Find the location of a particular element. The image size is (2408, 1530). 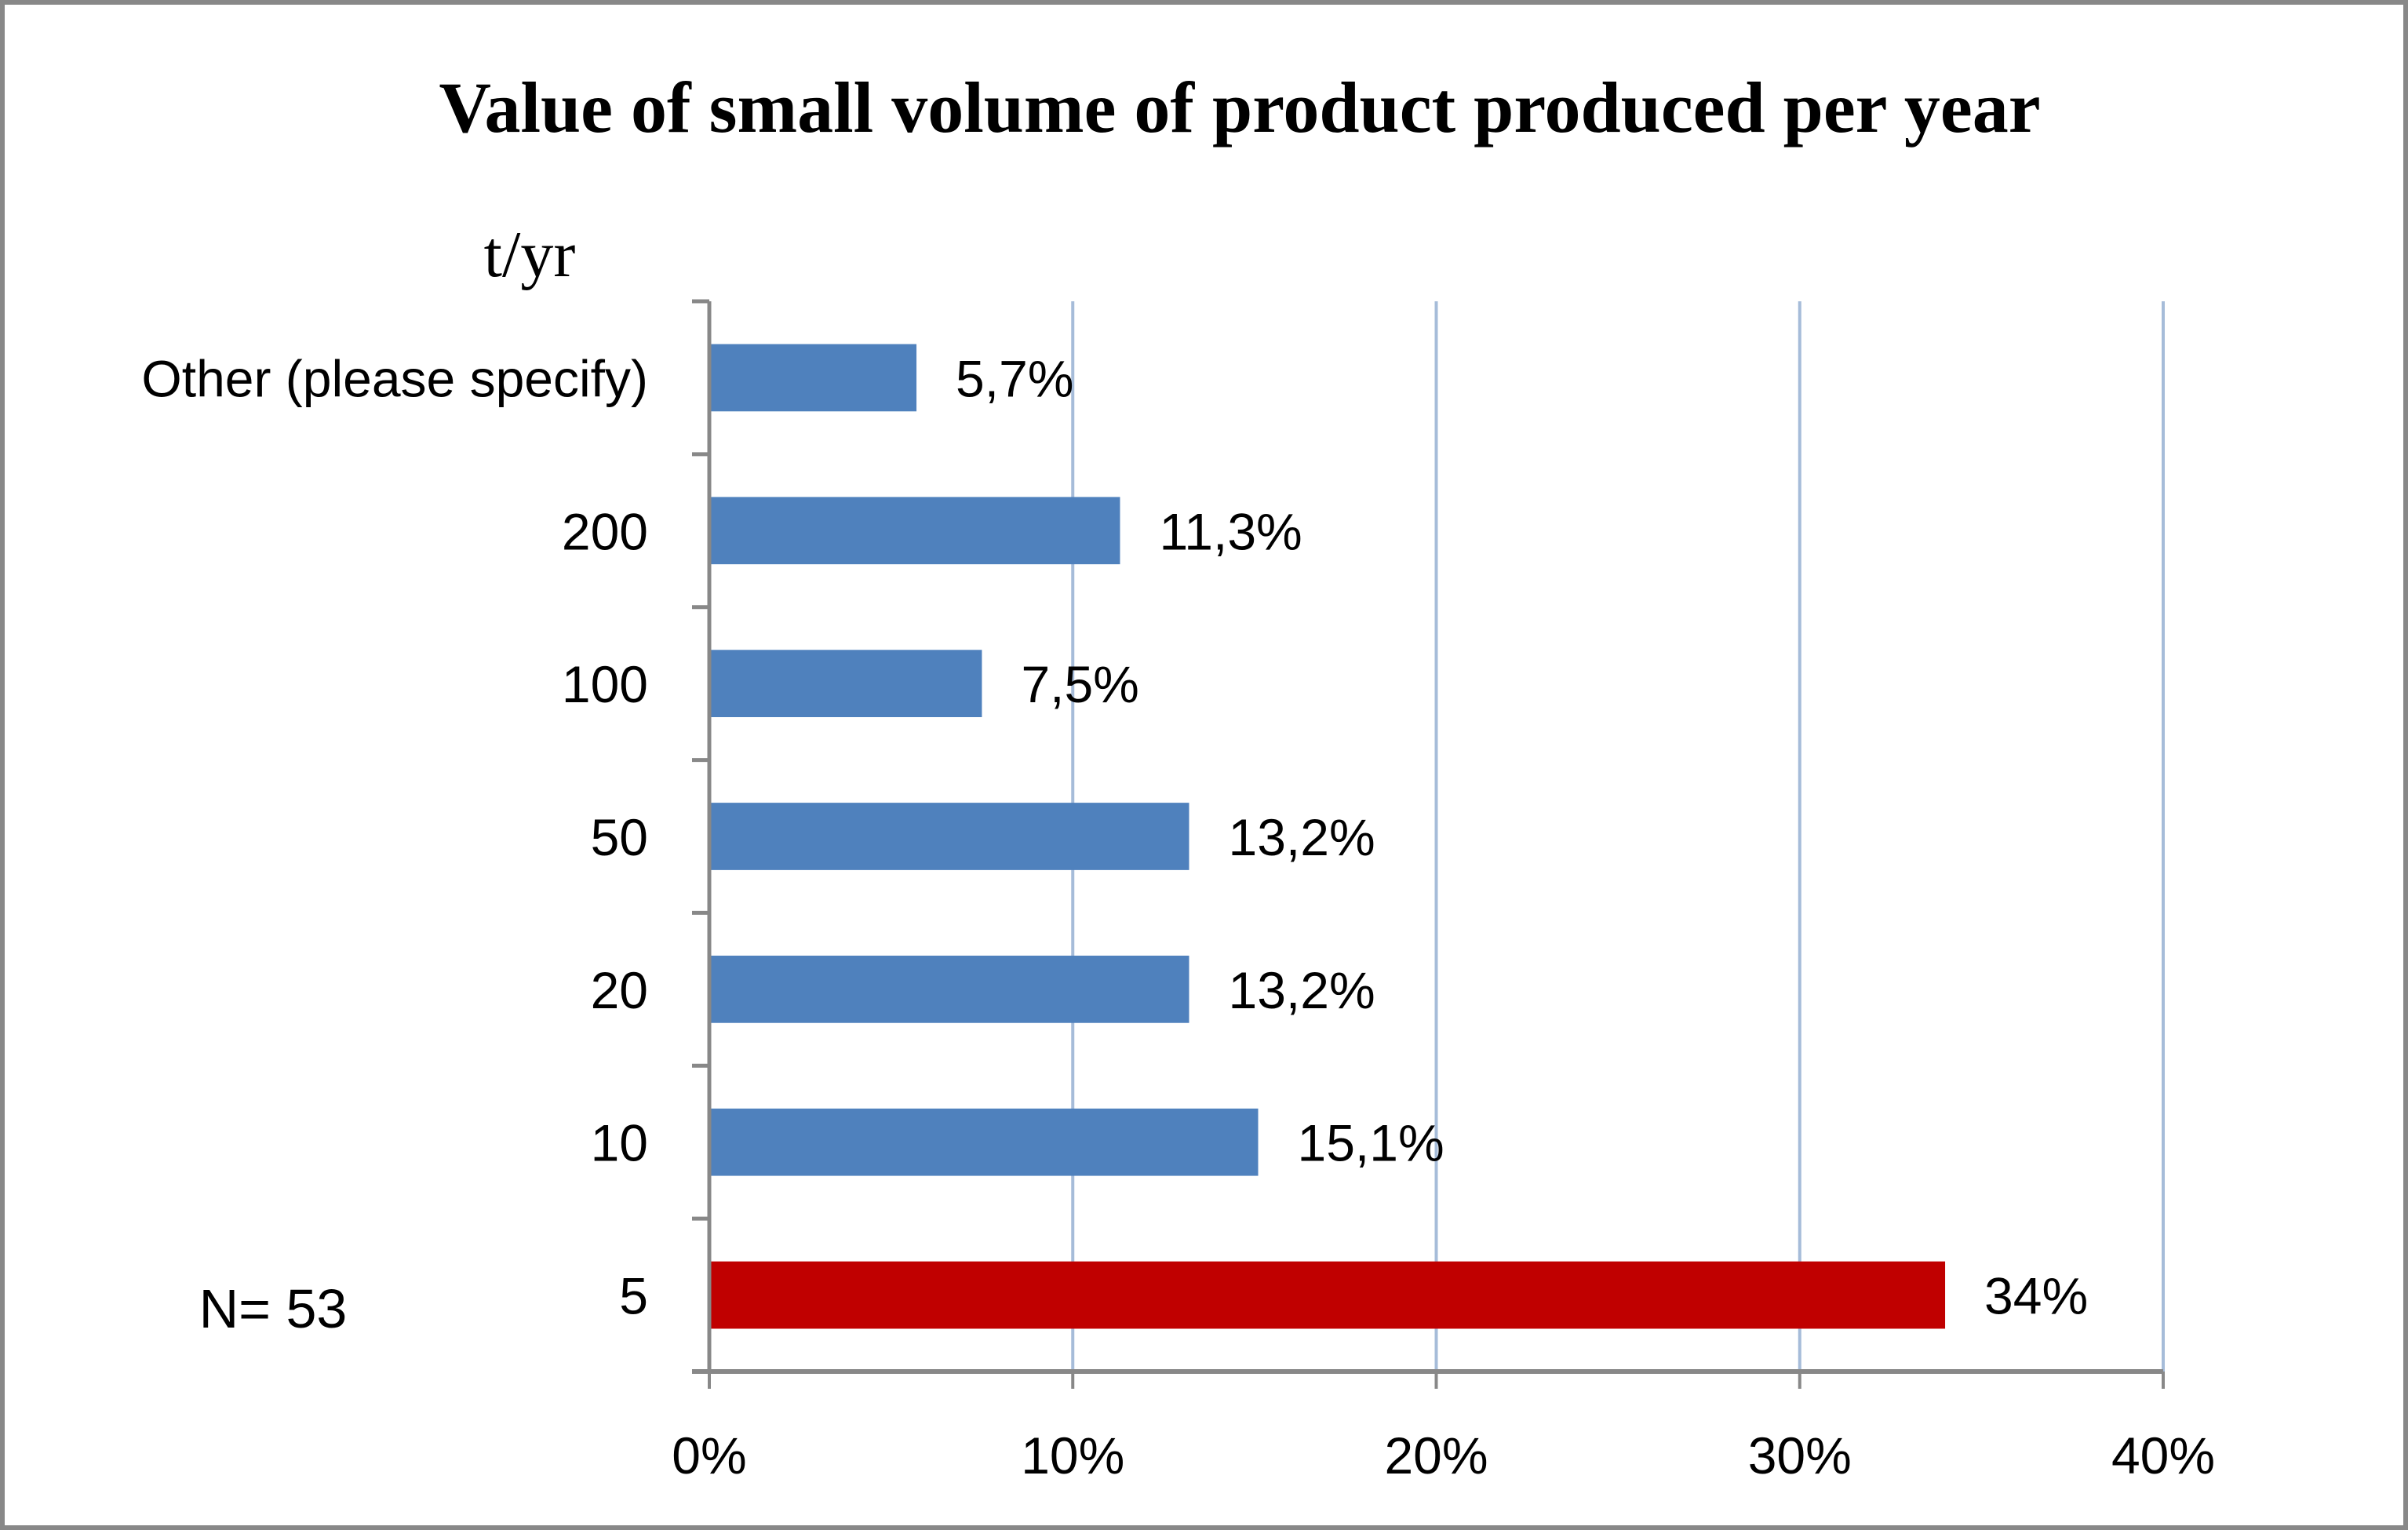

x-tick-label: 40% is located at coordinates (2163, 1455).